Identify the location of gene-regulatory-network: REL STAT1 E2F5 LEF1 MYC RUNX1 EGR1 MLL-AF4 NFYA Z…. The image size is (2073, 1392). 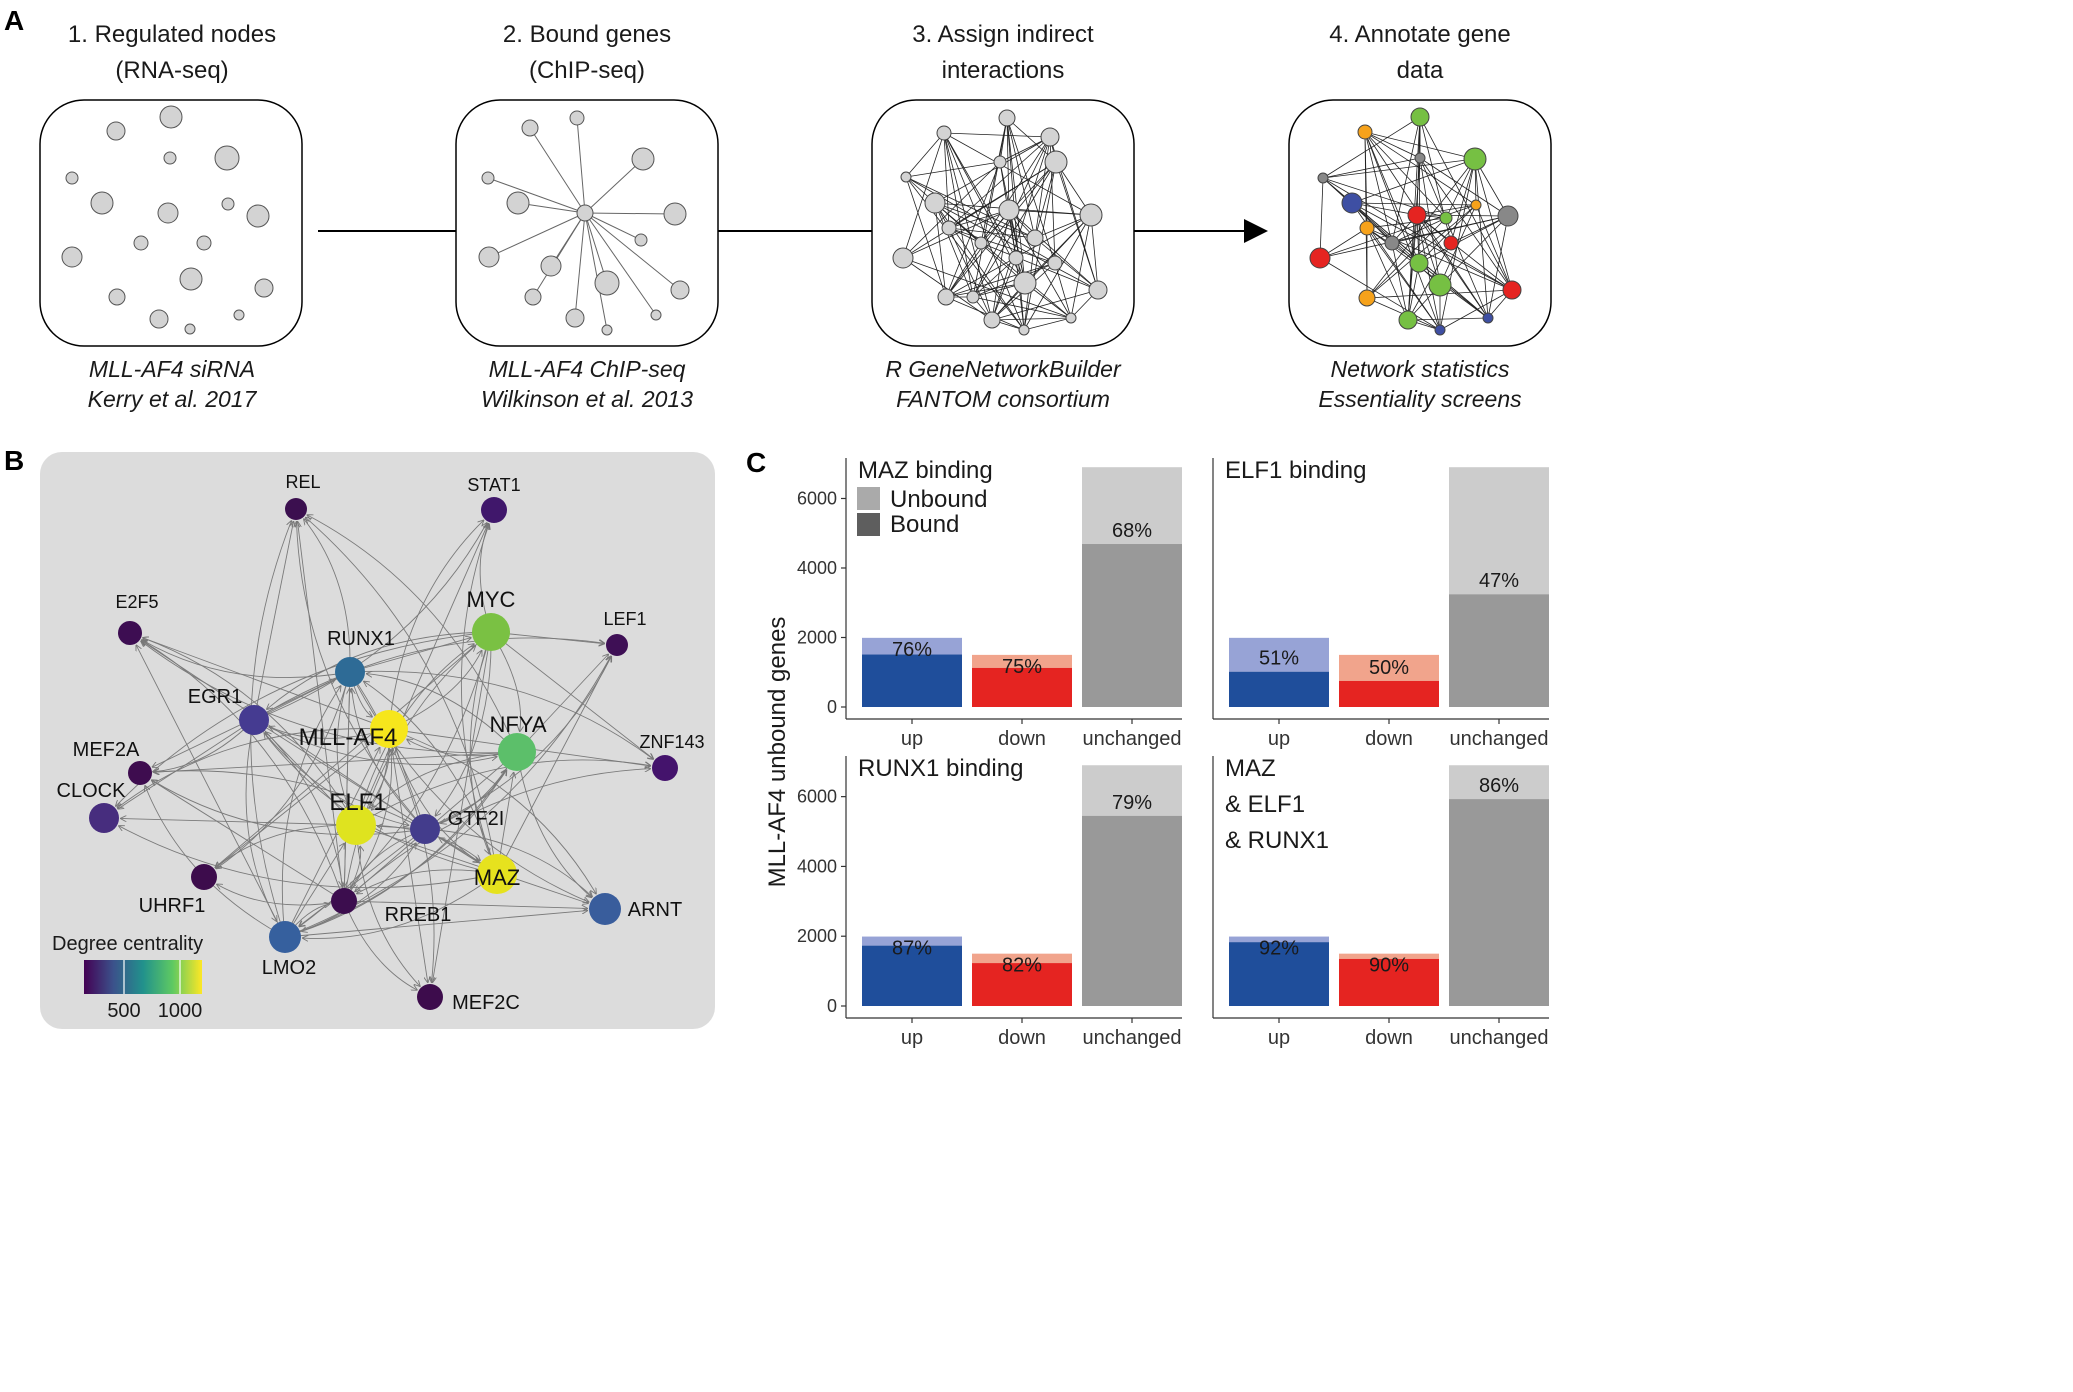
(381, 743).